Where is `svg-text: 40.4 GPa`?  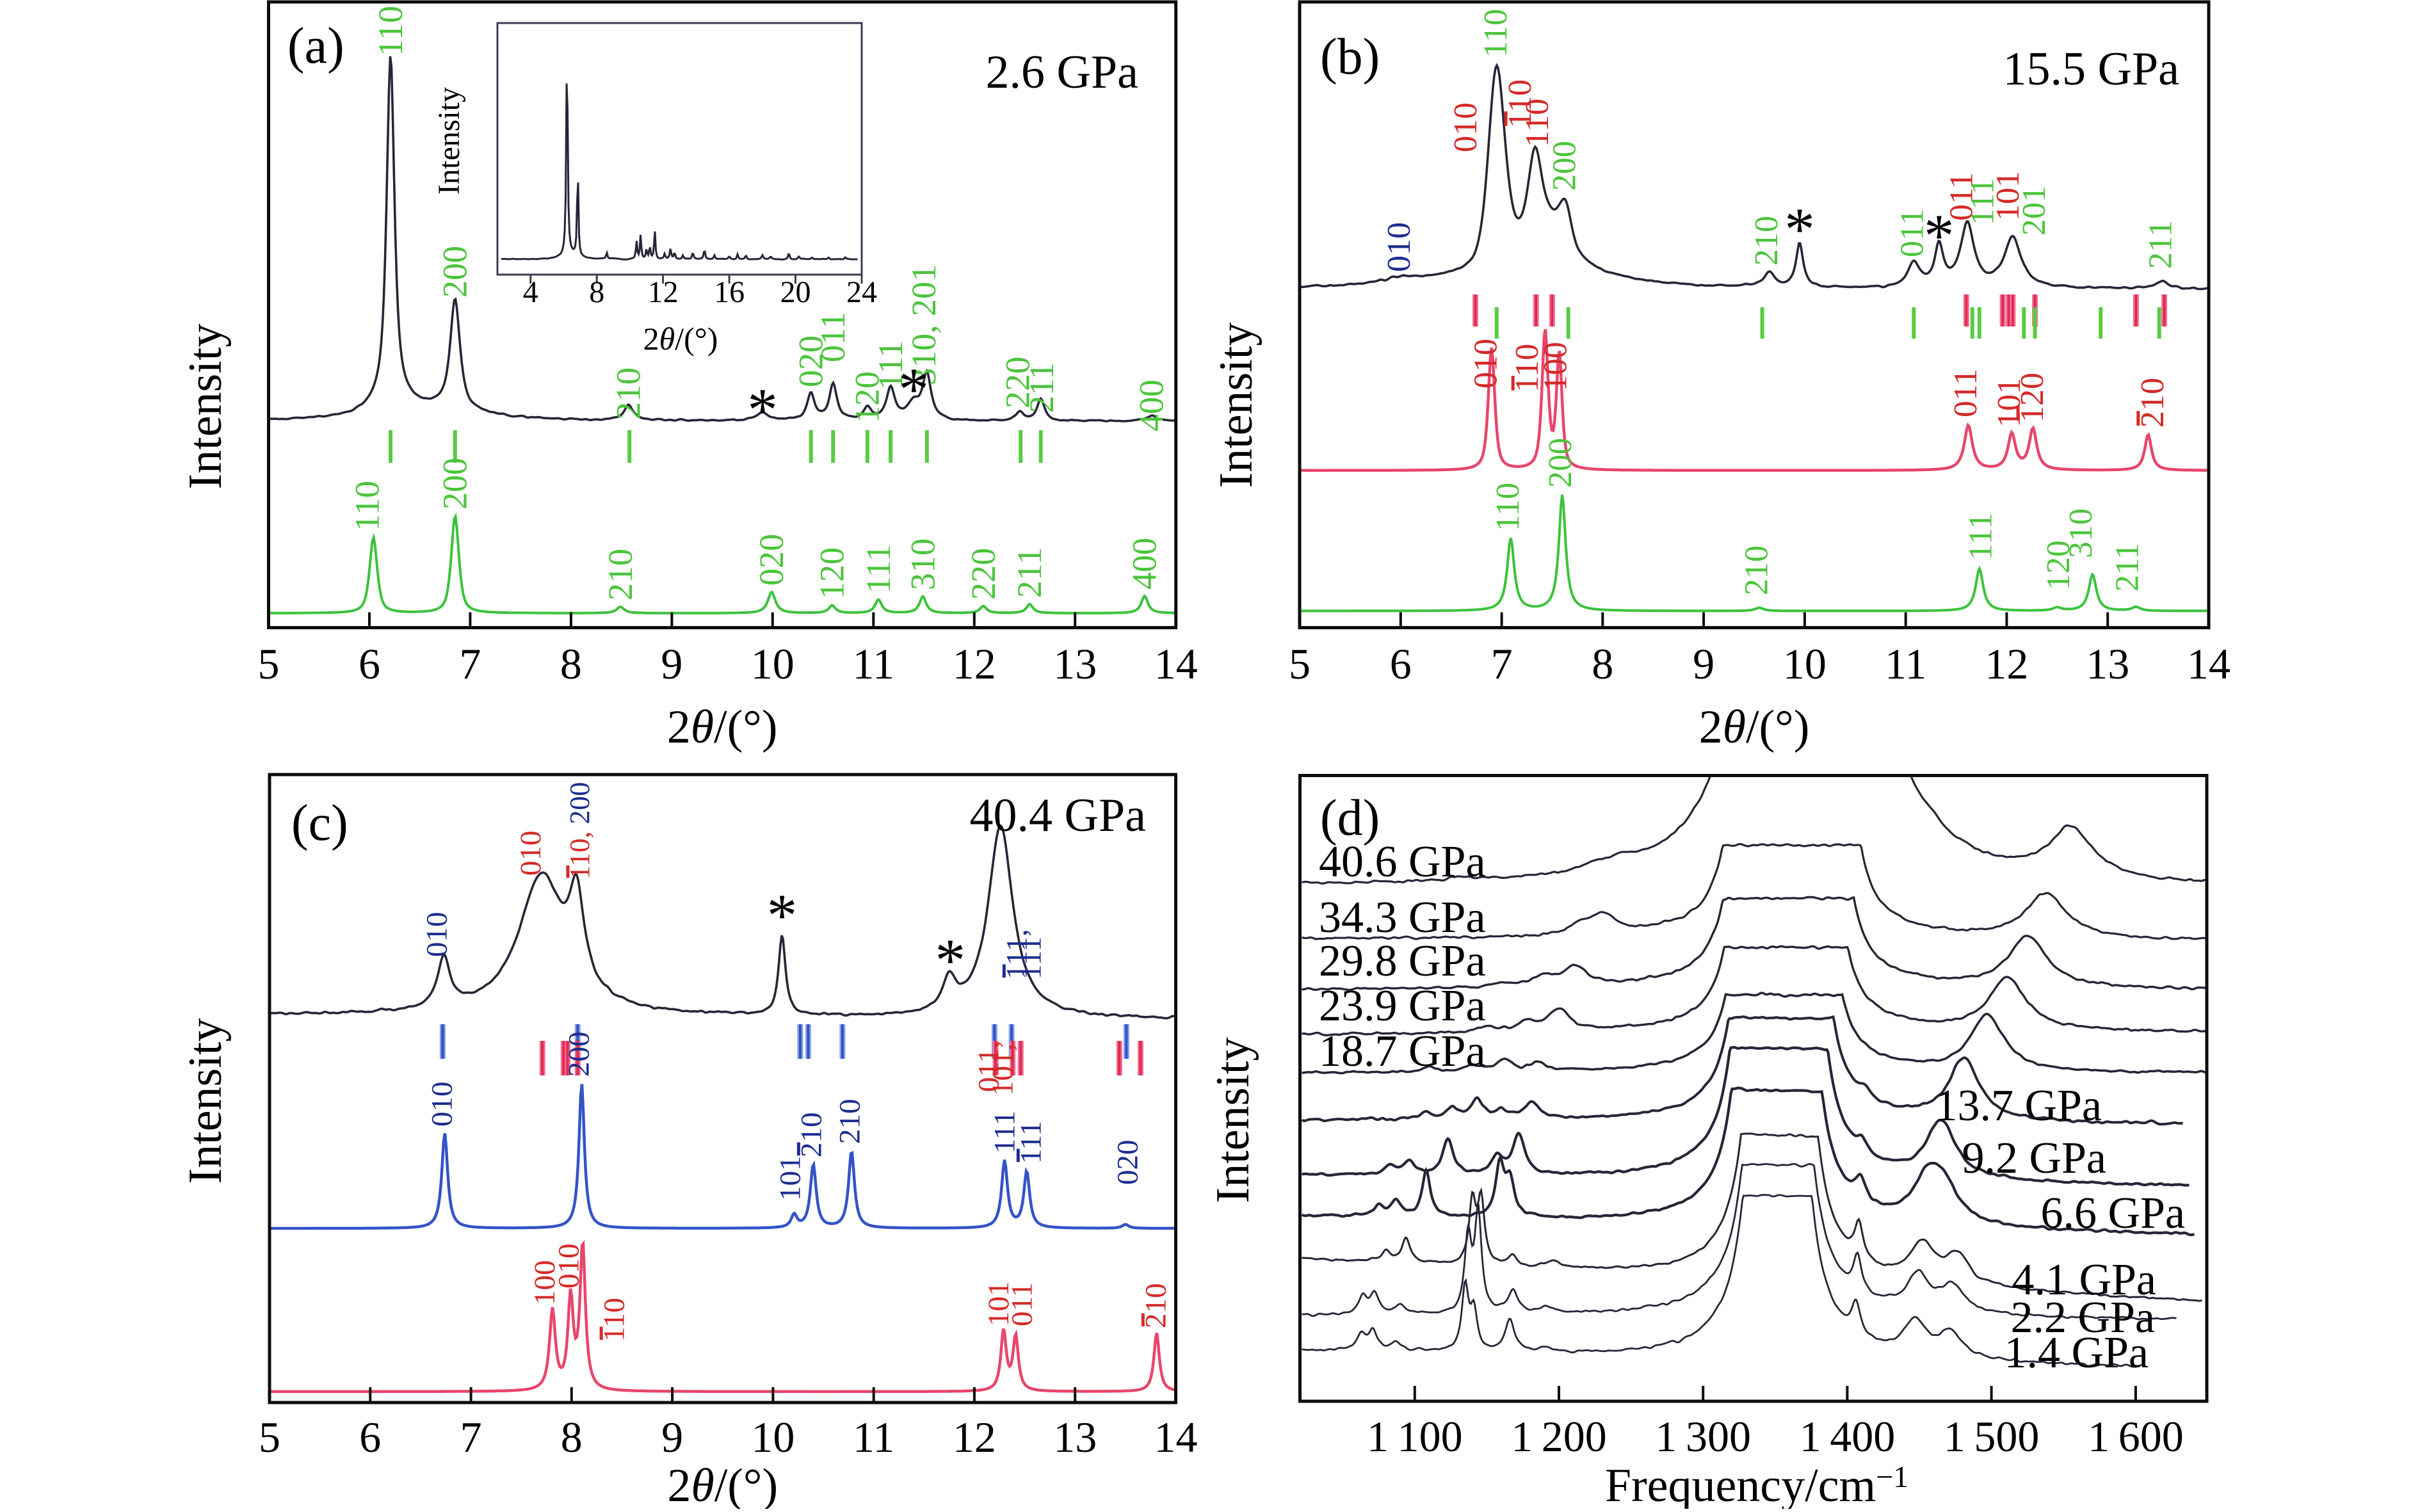
svg-text: 40.4 GPa is located at coordinates (1058, 815).